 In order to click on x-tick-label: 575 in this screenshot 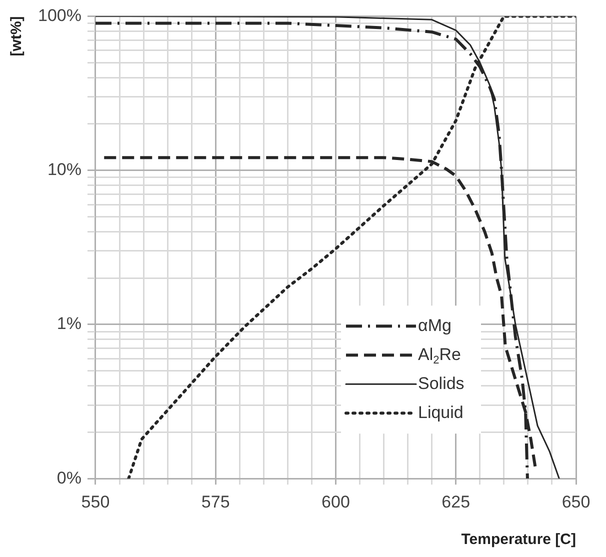, I will do `click(215, 502)`.